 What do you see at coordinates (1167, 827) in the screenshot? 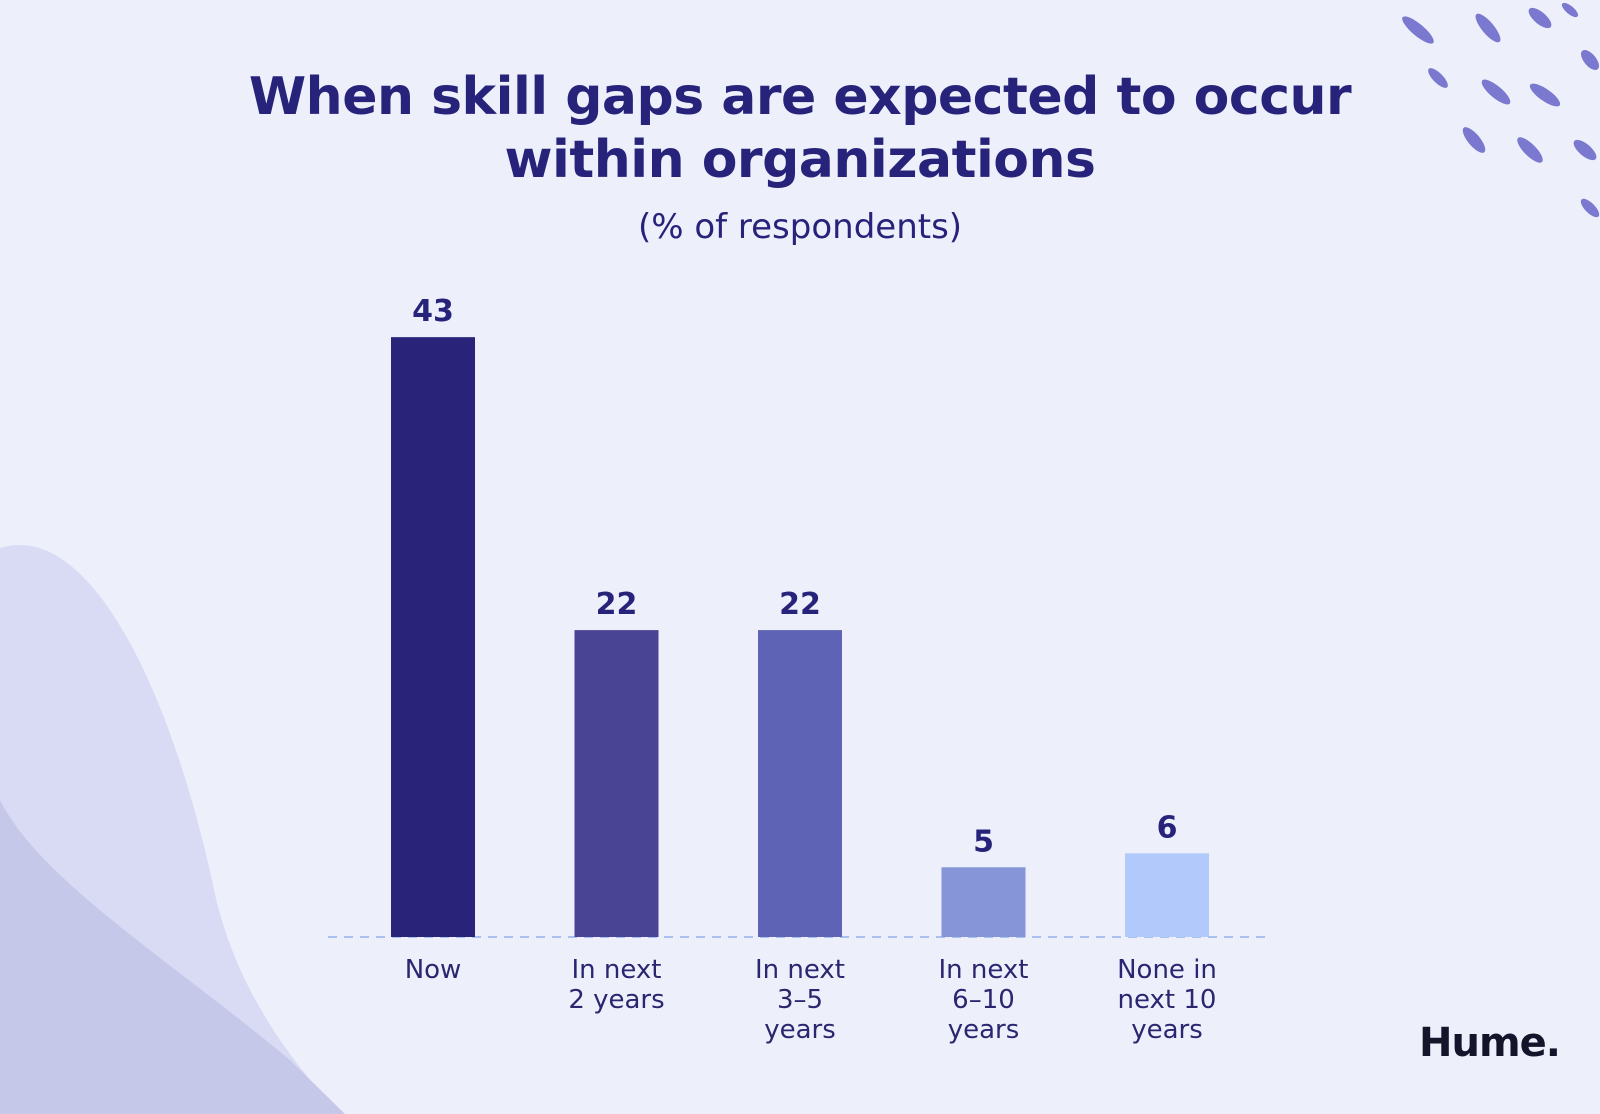
I see `value-label-5: 6` at bounding box center [1167, 827].